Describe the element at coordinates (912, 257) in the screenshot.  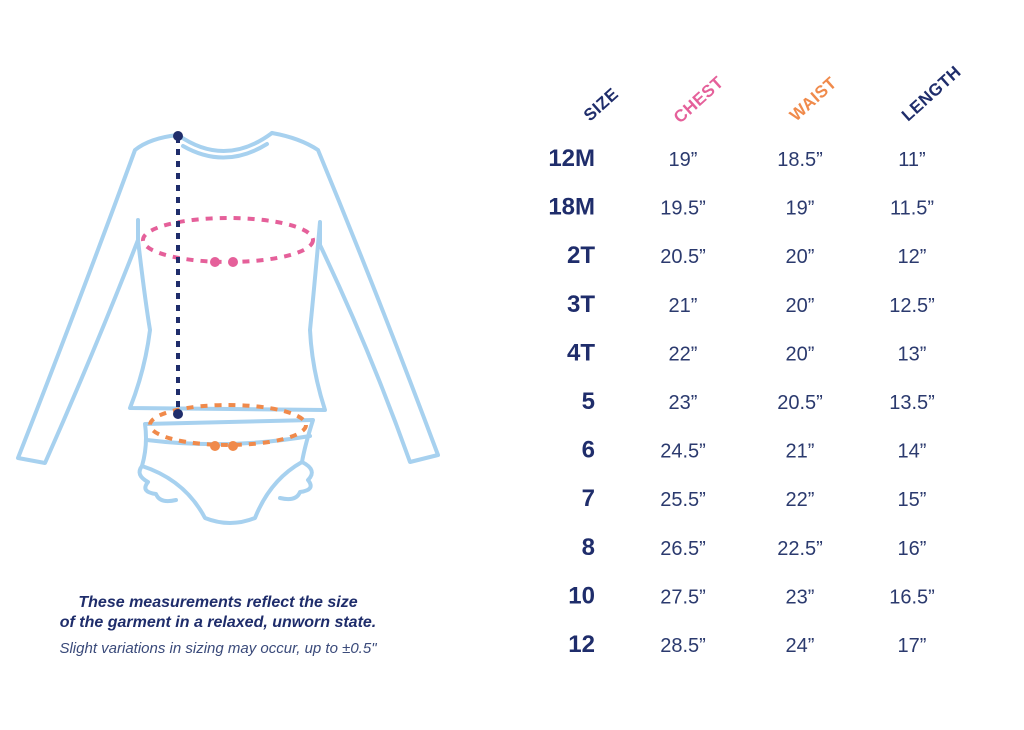
I see `measurement: 12”` at that location.